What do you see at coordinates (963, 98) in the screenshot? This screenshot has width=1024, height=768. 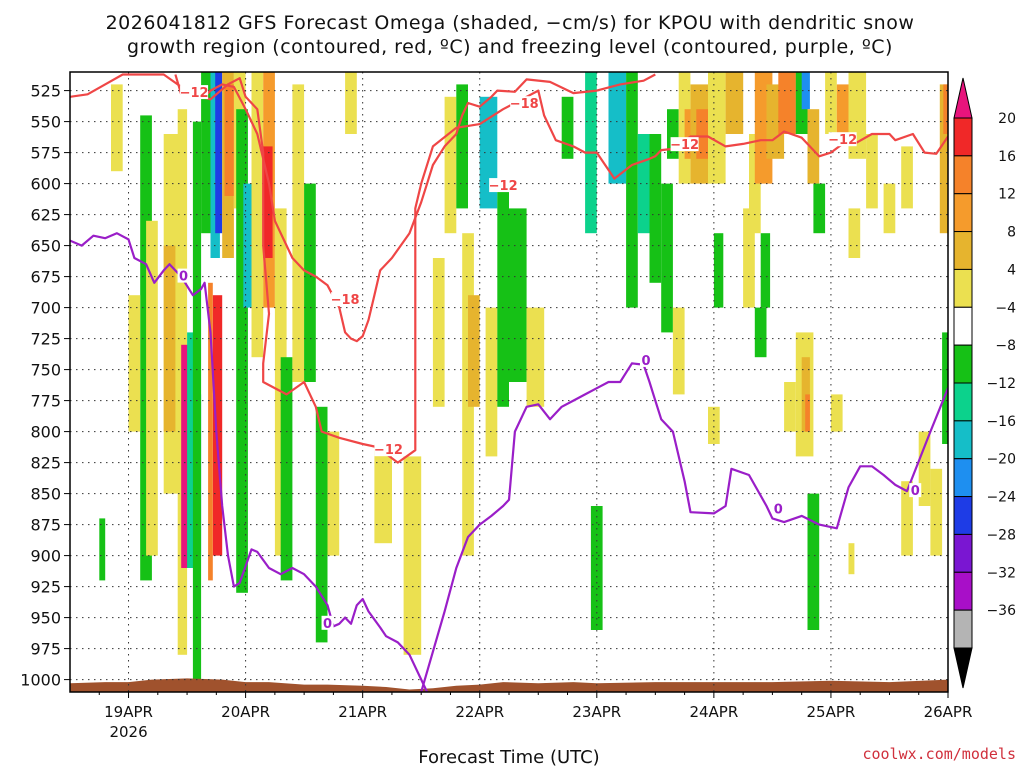 I see `colorbar-top-triangle` at bounding box center [963, 98].